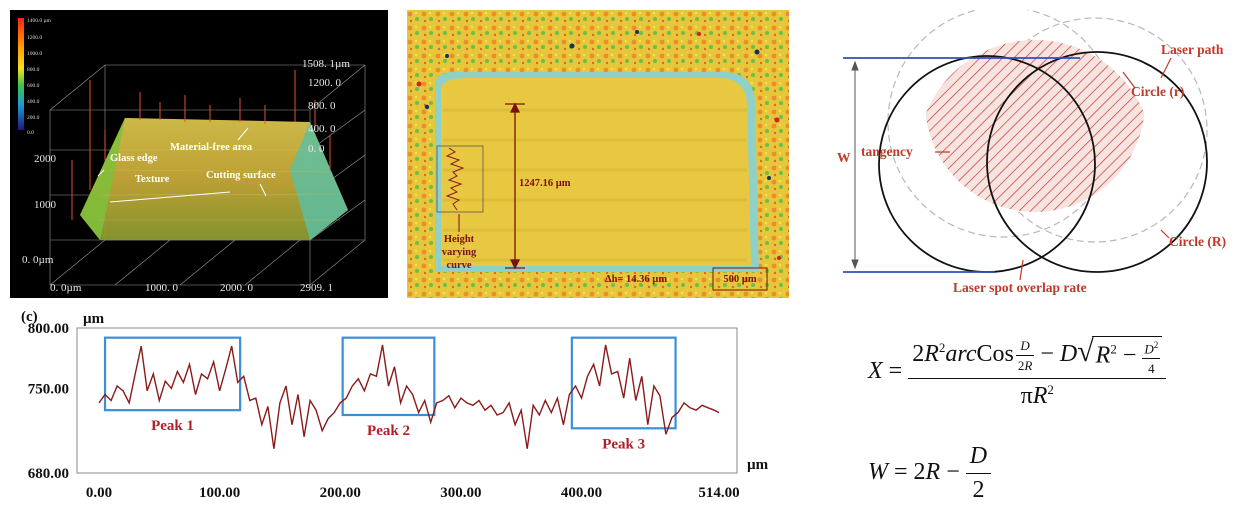 Image resolution: width=1257 pixels, height=520 pixels. I want to click on curve-box, so click(460, 179).